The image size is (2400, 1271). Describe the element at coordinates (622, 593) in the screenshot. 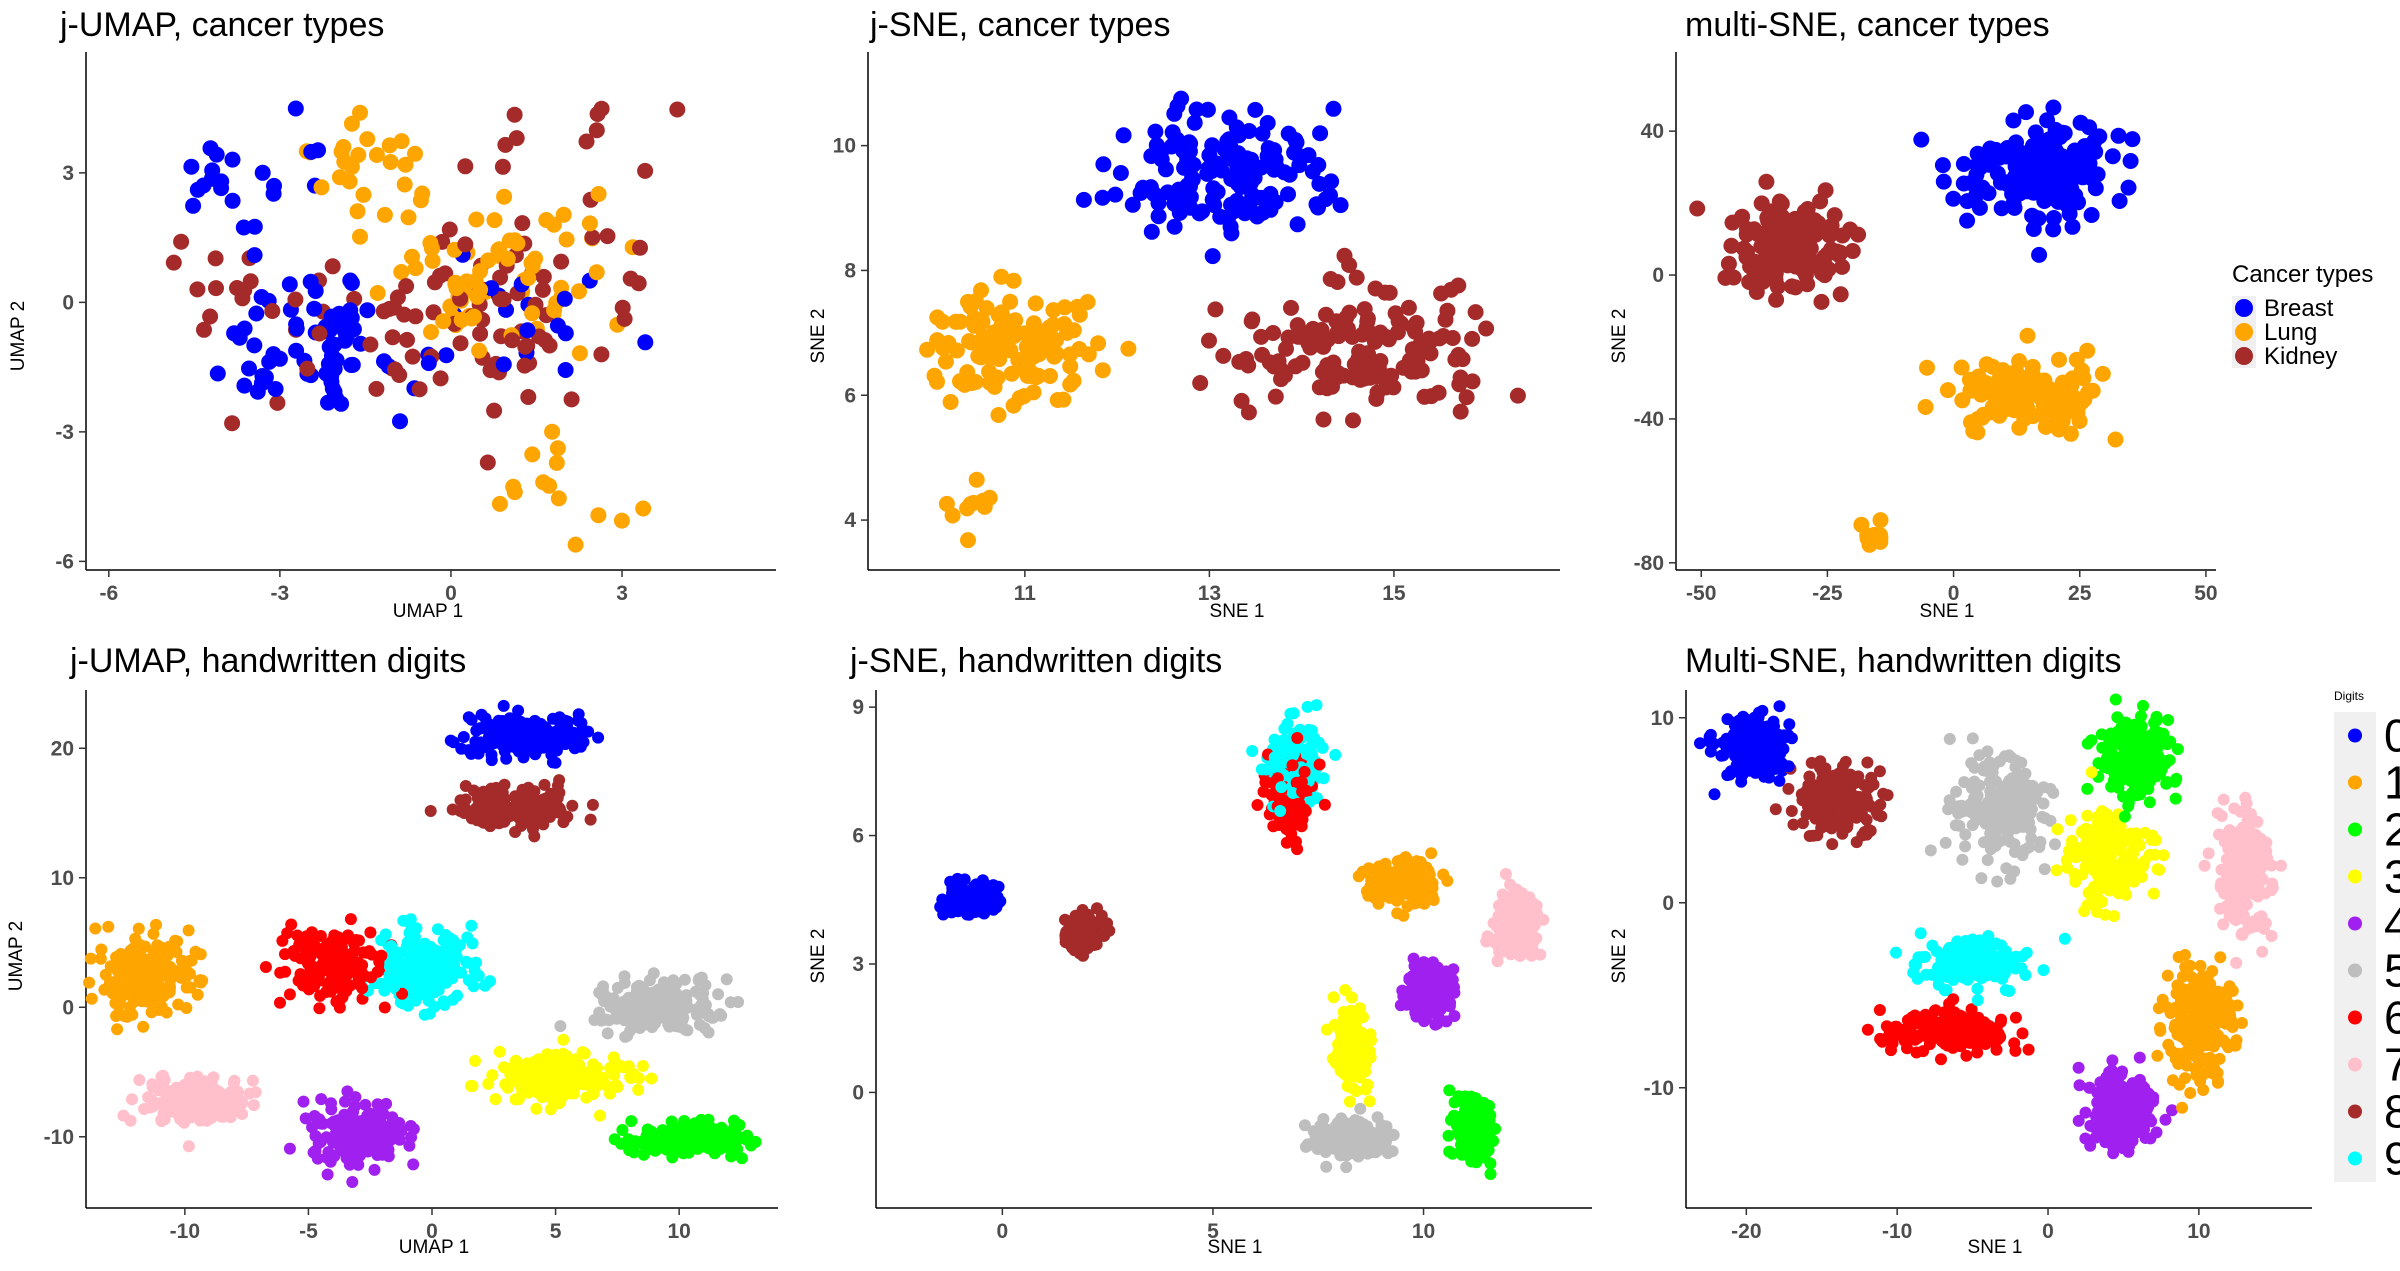

I see `x-tick-label: 3` at that location.